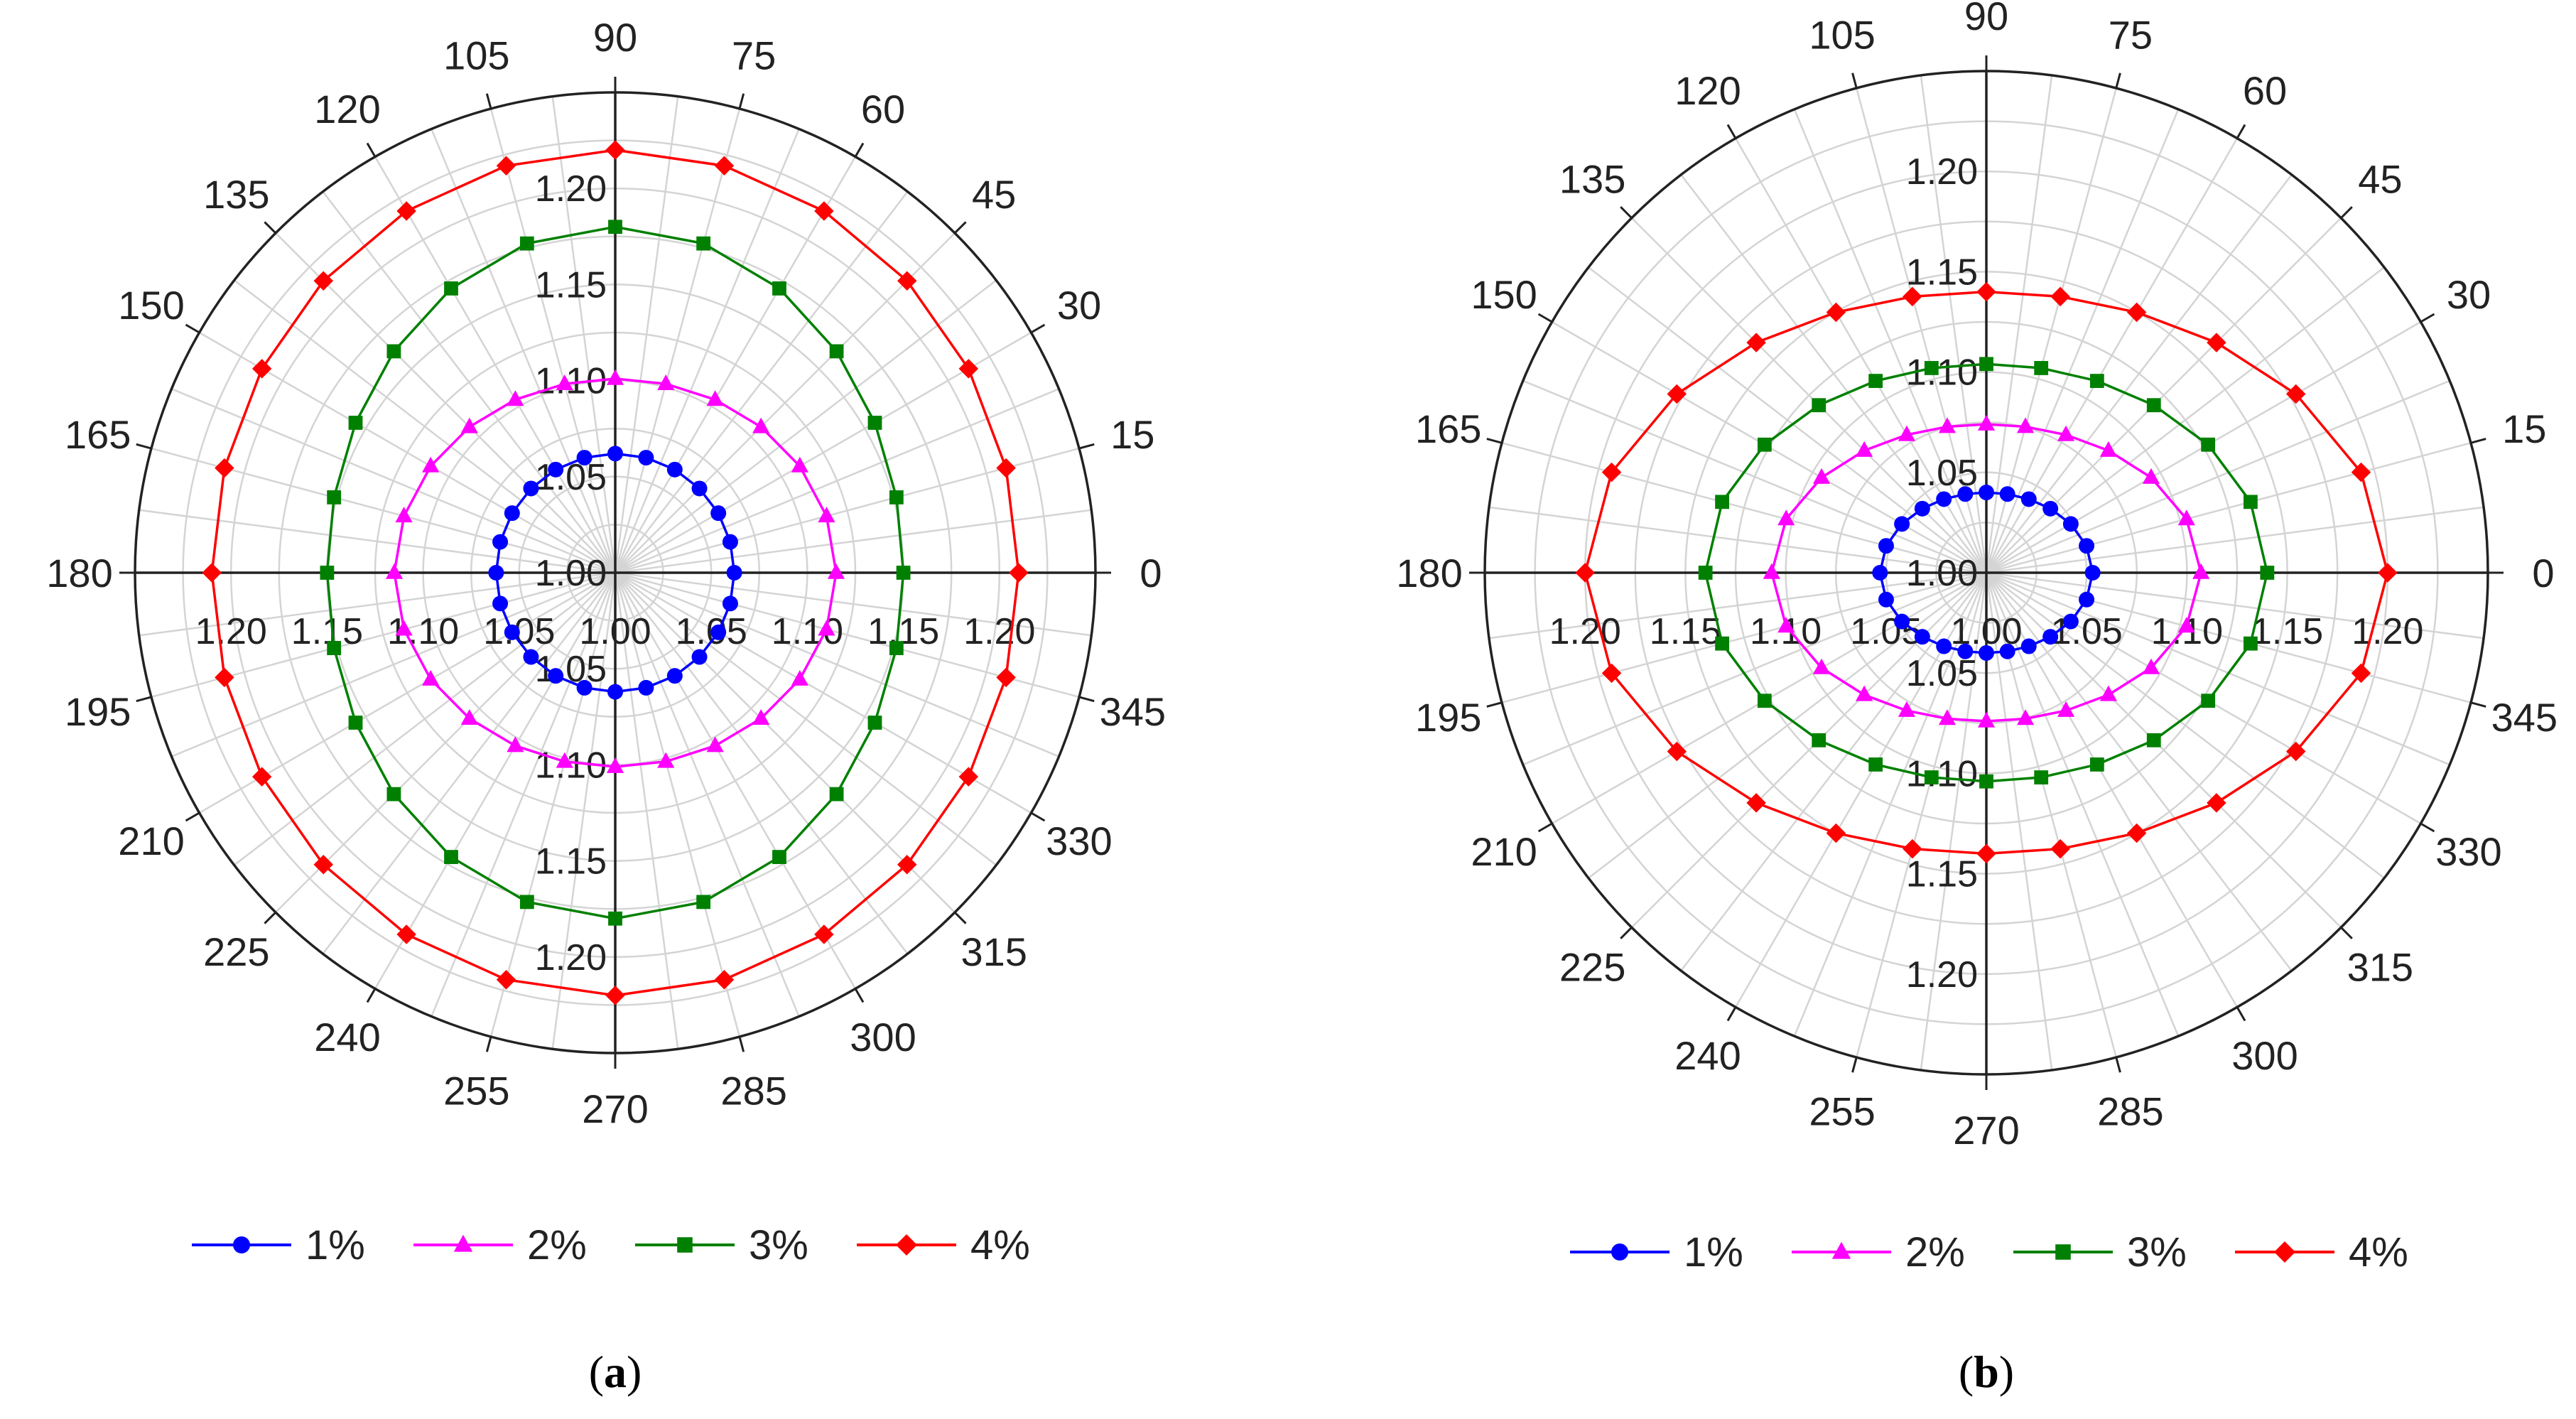  Describe the element at coordinates (571, 573) in the screenshot. I see `radial-tick-label: 1.00` at that location.